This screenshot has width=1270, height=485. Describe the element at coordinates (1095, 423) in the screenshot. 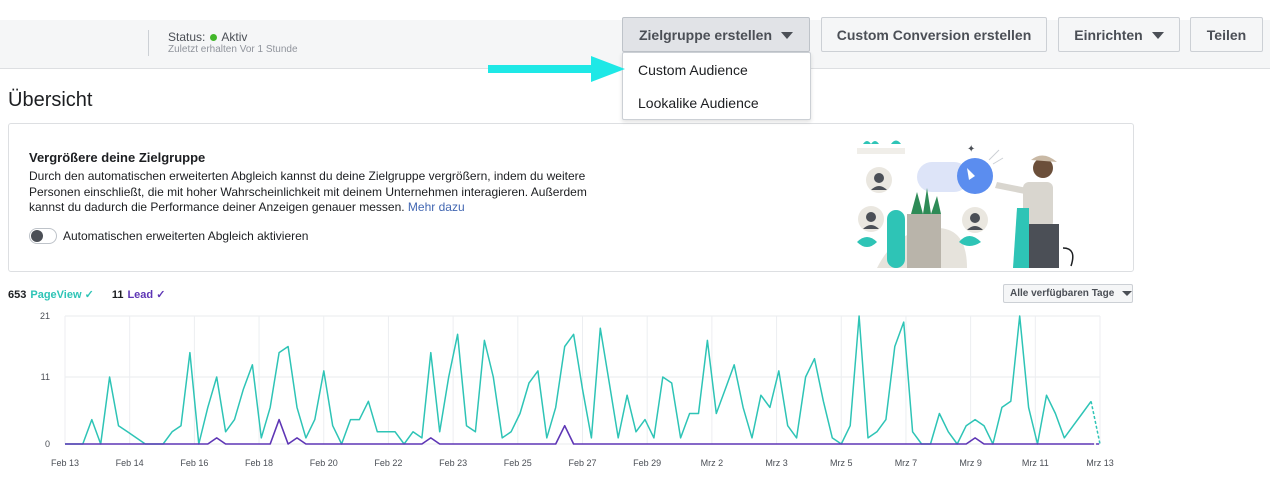

I see `series-projection-pageview` at that location.